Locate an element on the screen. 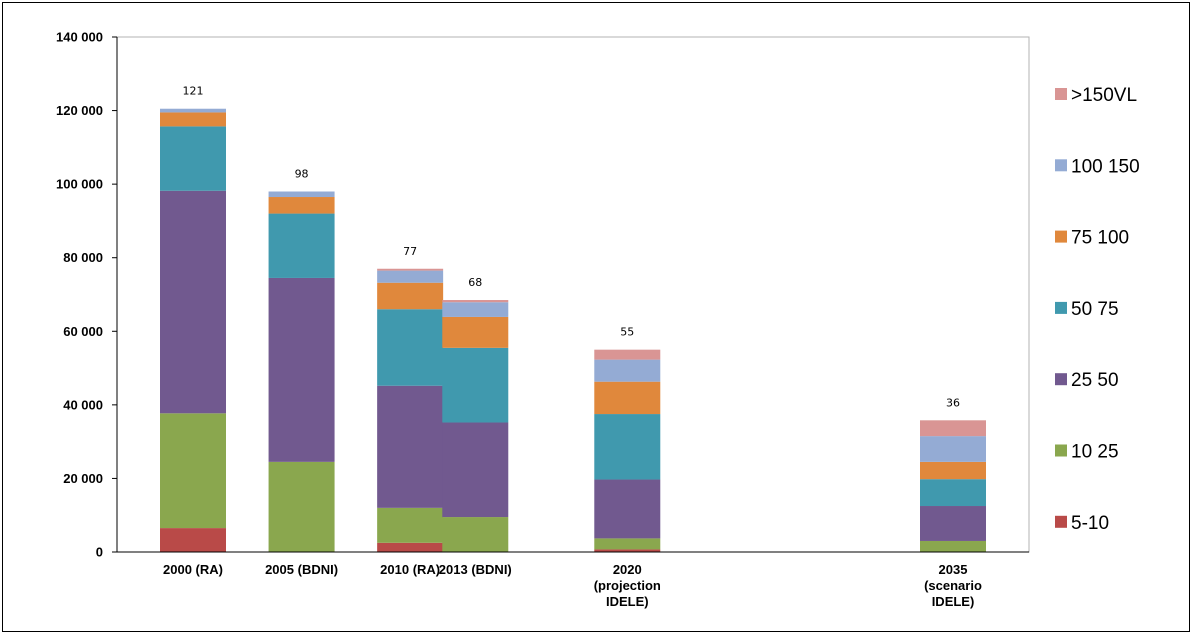 Image resolution: width=1194 pixels, height=636 pixels. legend-label: 5-10 is located at coordinates (1090, 523).